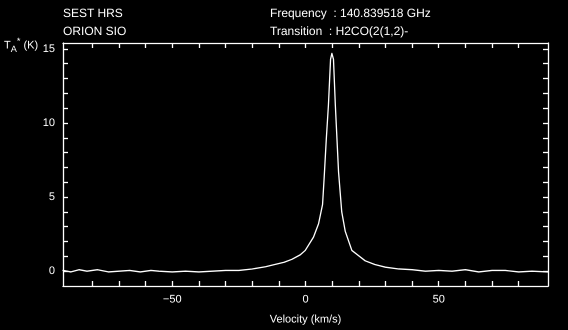 The height and width of the screenshot is (330, 568). I want to click on text: ORION SIO, so click(94, 31).